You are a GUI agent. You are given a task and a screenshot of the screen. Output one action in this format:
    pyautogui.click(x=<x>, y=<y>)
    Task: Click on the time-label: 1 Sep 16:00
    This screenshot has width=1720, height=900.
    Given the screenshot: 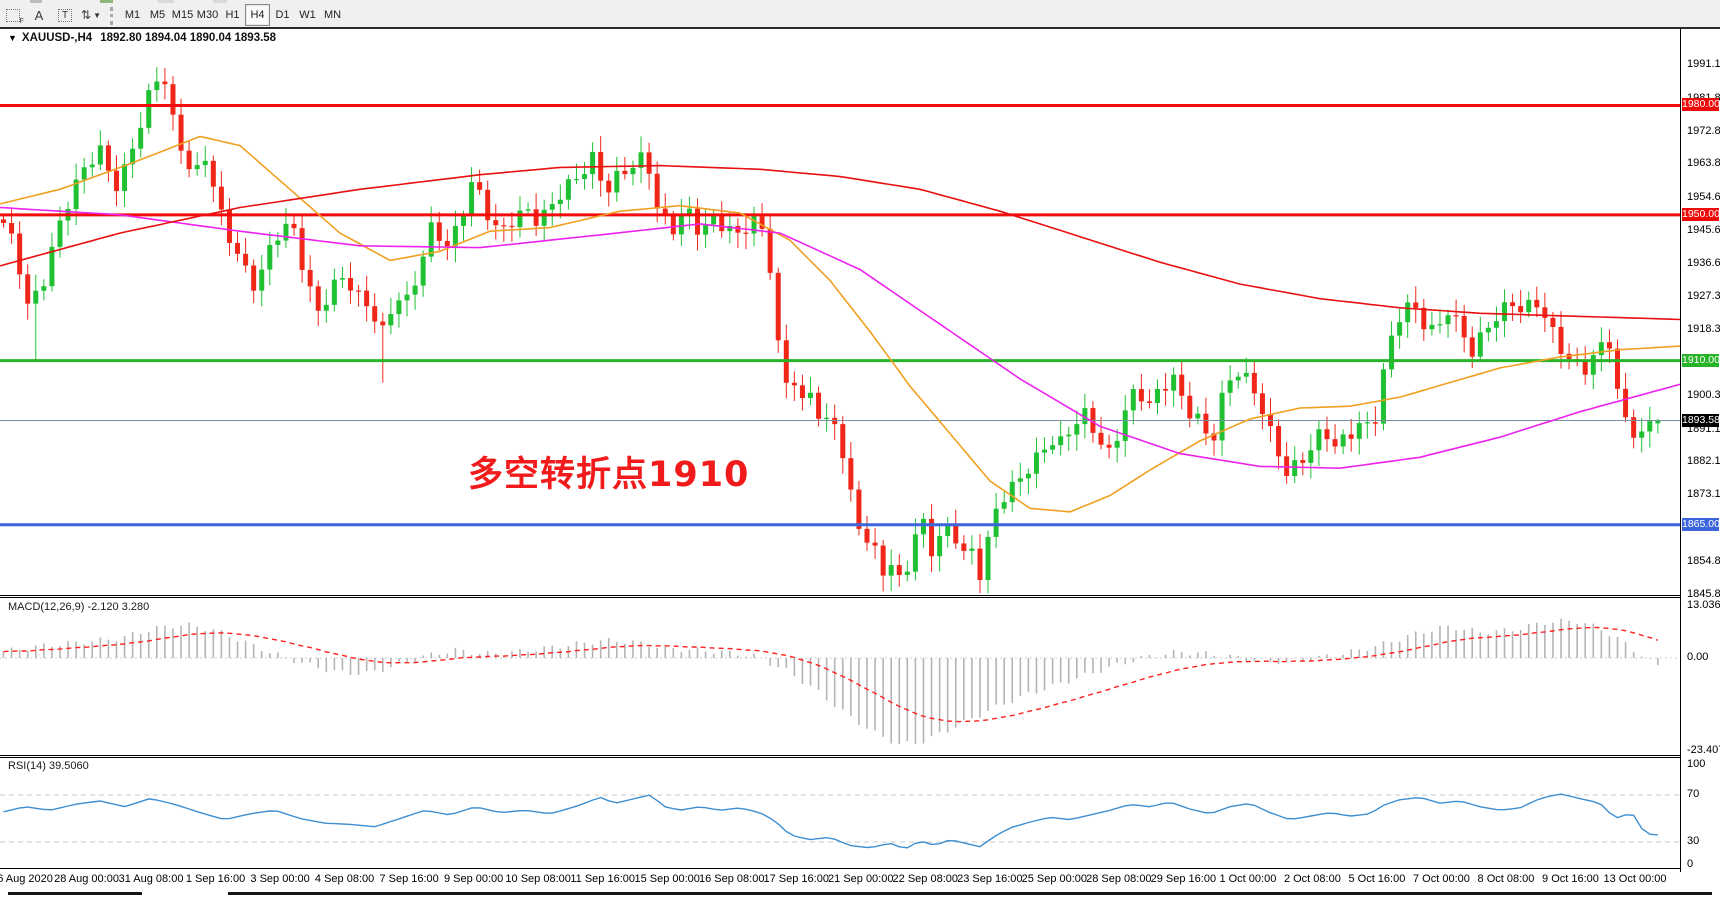 What is the action you would take?
    pyautogui.click(x=215, y=879)
    